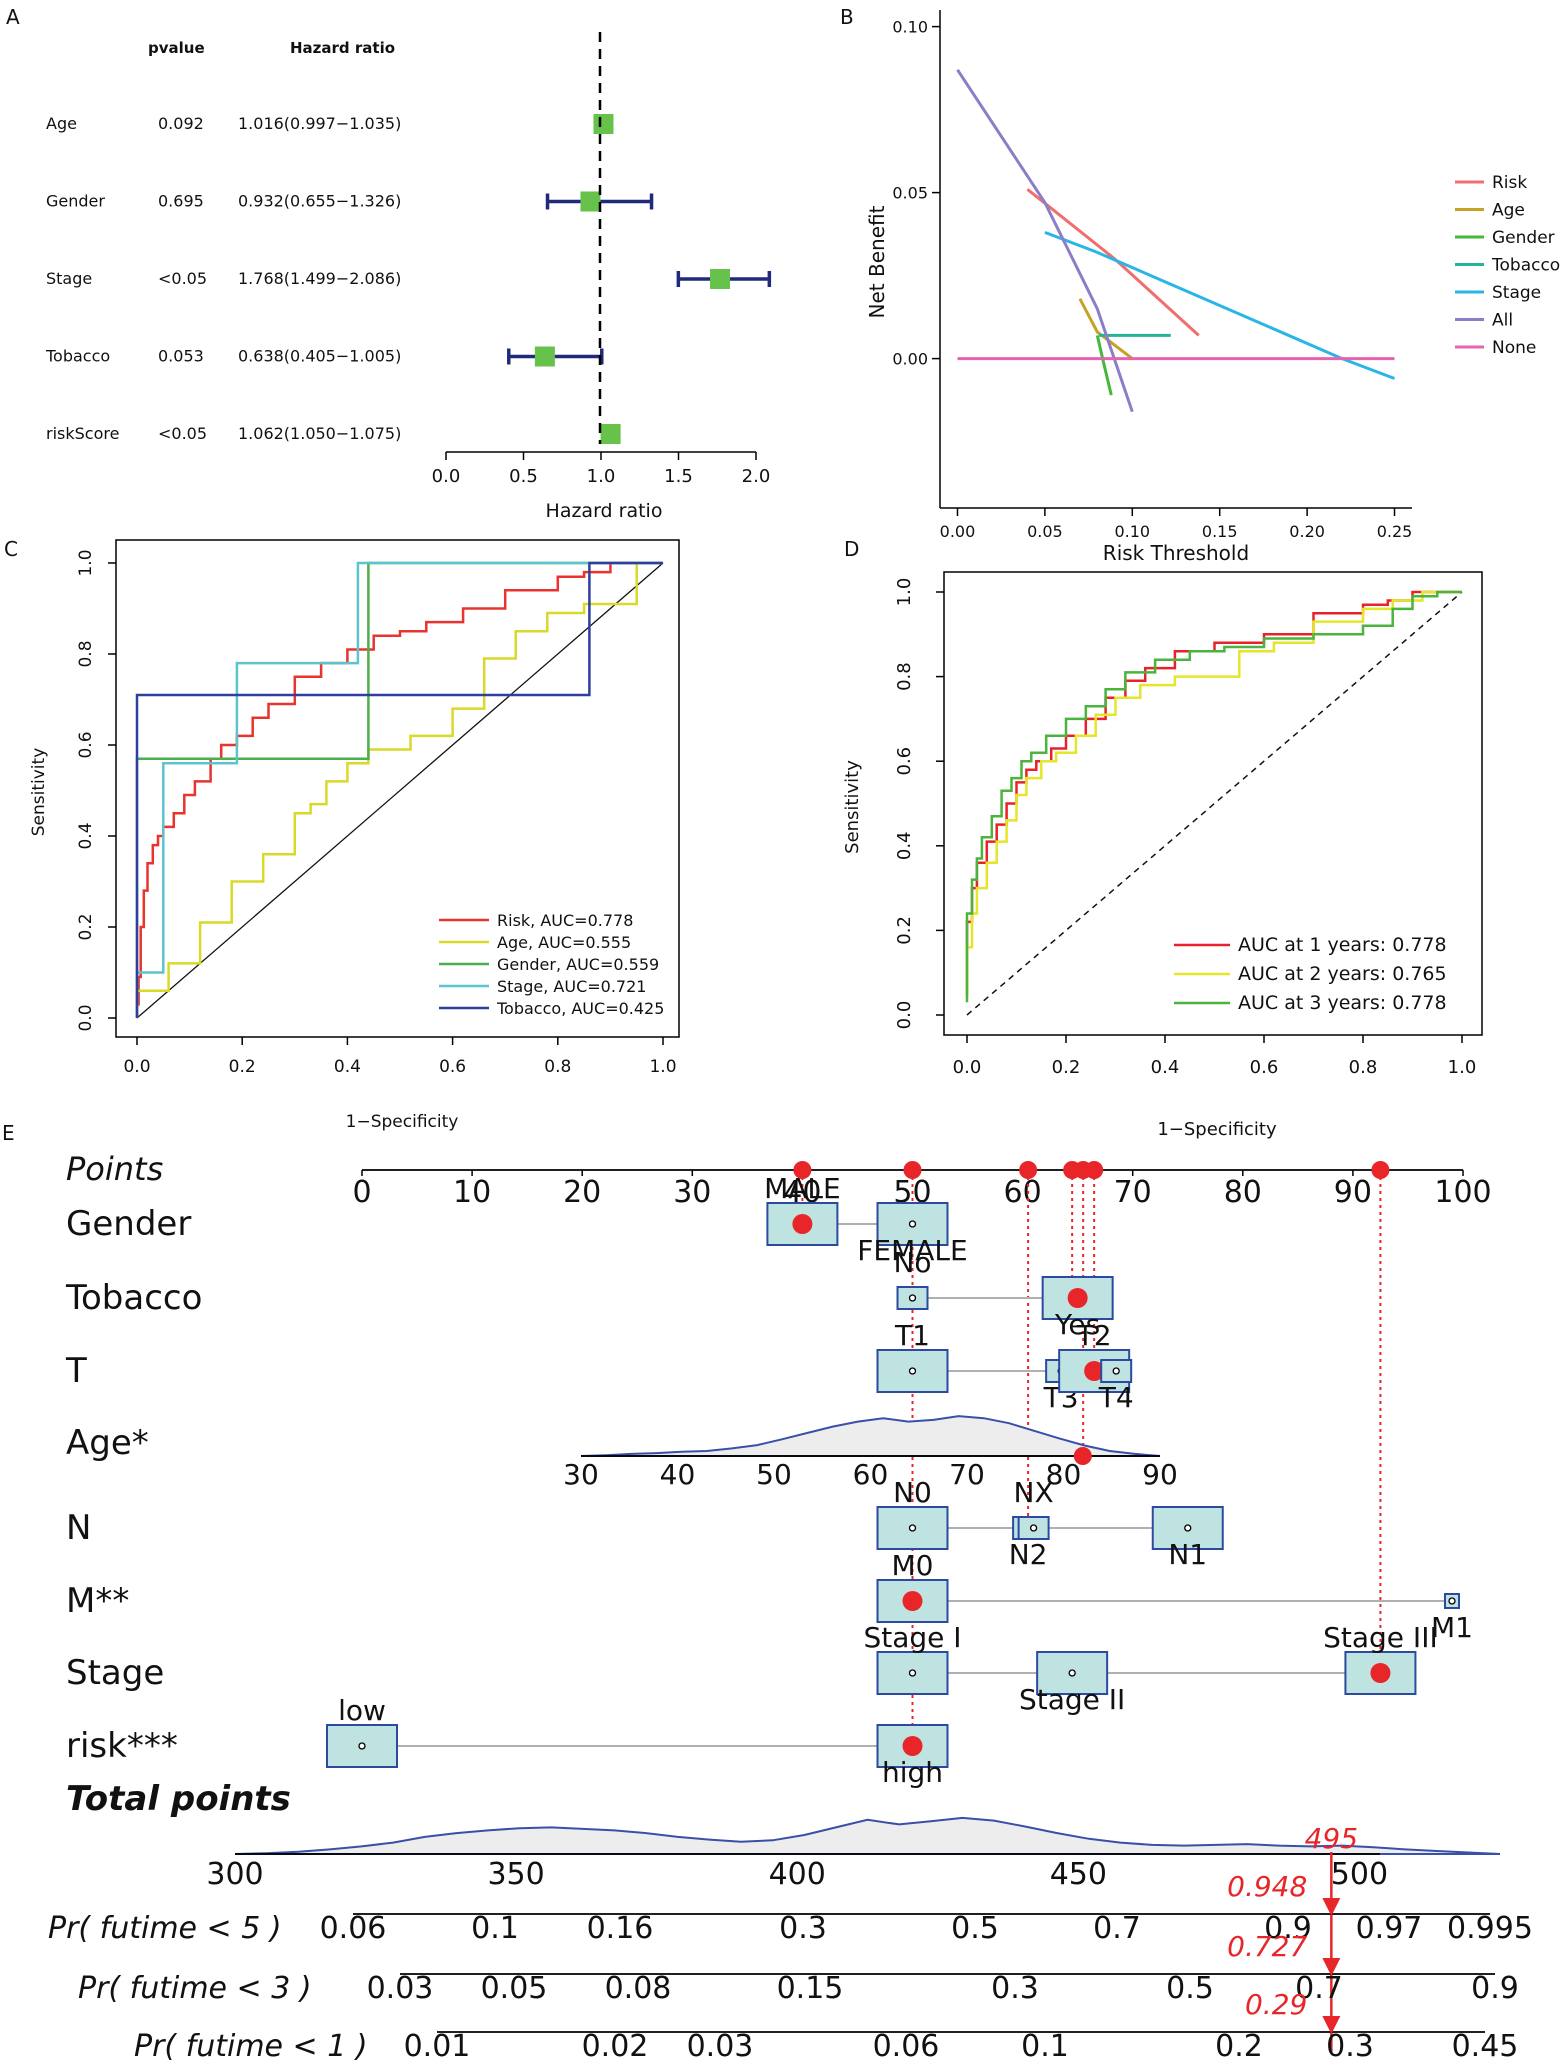 The width and height of the screenshot is (1564, 2065). I want to click on roc-c-y-label: Sensitivity, so click(39, 792).